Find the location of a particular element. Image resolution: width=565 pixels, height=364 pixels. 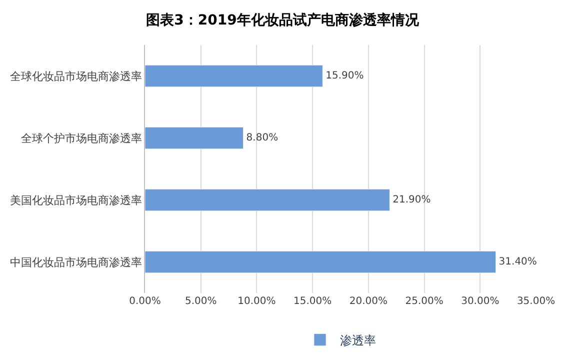

data-label: 21.90% is located at coordinates (411, 200).